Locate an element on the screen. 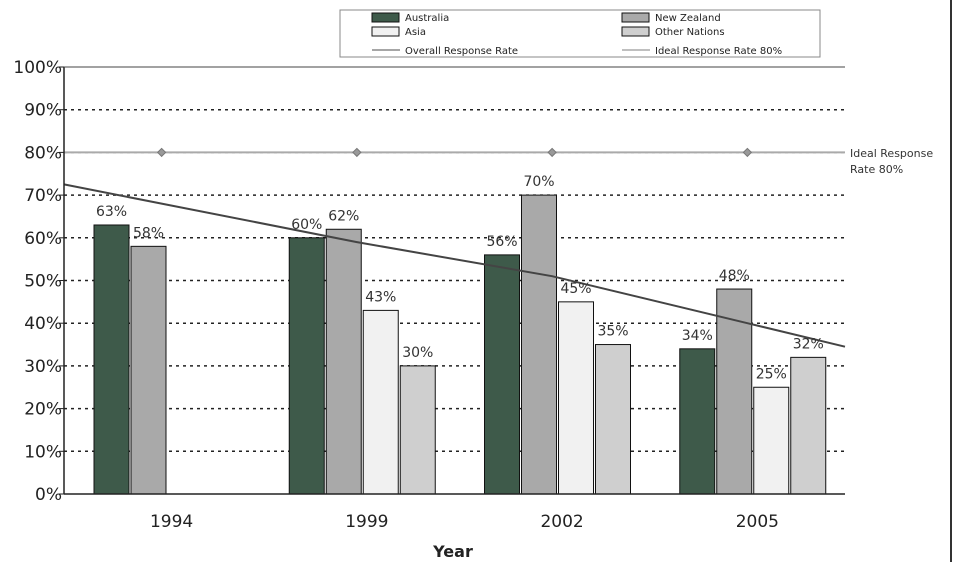  y-tick-label-1: 10% is located at coordinates (43, 452).